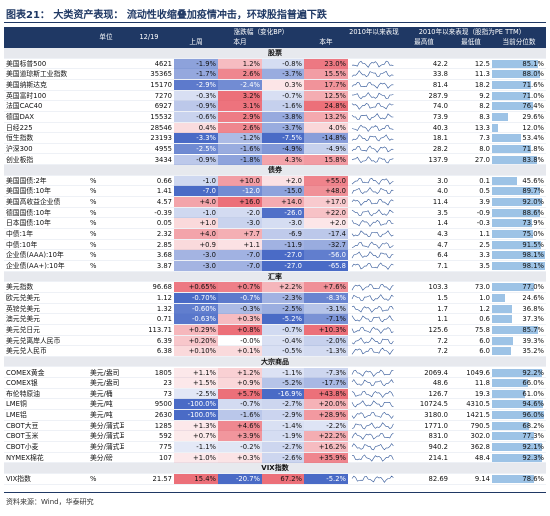 This screenshot has height=516, width=550. I want to click on unit: 美元/吨, so click(101, 404).